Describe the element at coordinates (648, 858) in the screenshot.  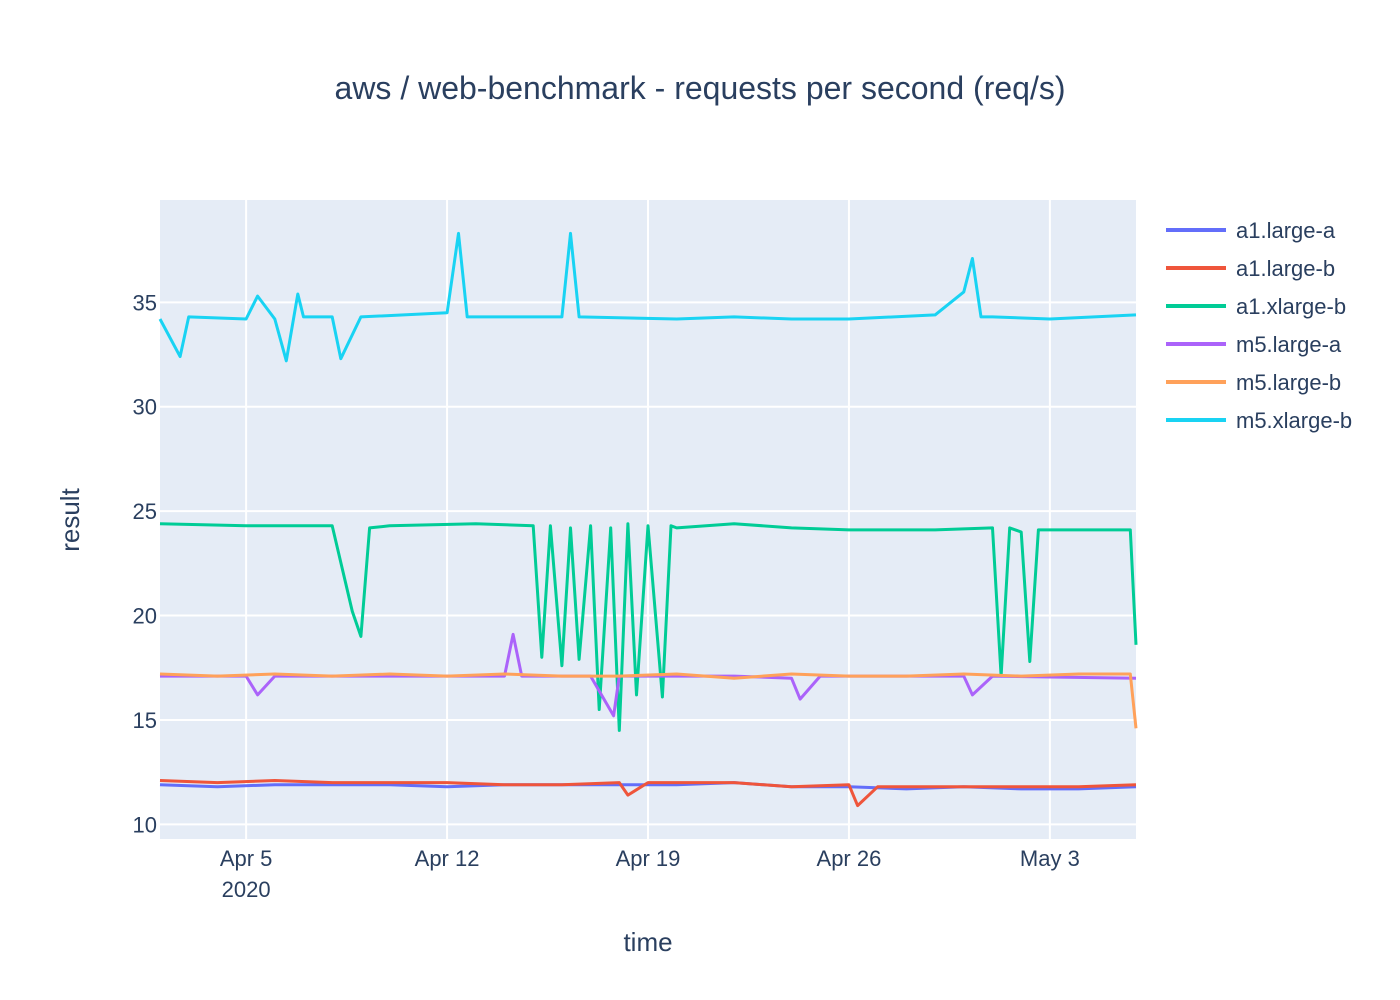
I see `x-tick-label: Apr 19` at that location.